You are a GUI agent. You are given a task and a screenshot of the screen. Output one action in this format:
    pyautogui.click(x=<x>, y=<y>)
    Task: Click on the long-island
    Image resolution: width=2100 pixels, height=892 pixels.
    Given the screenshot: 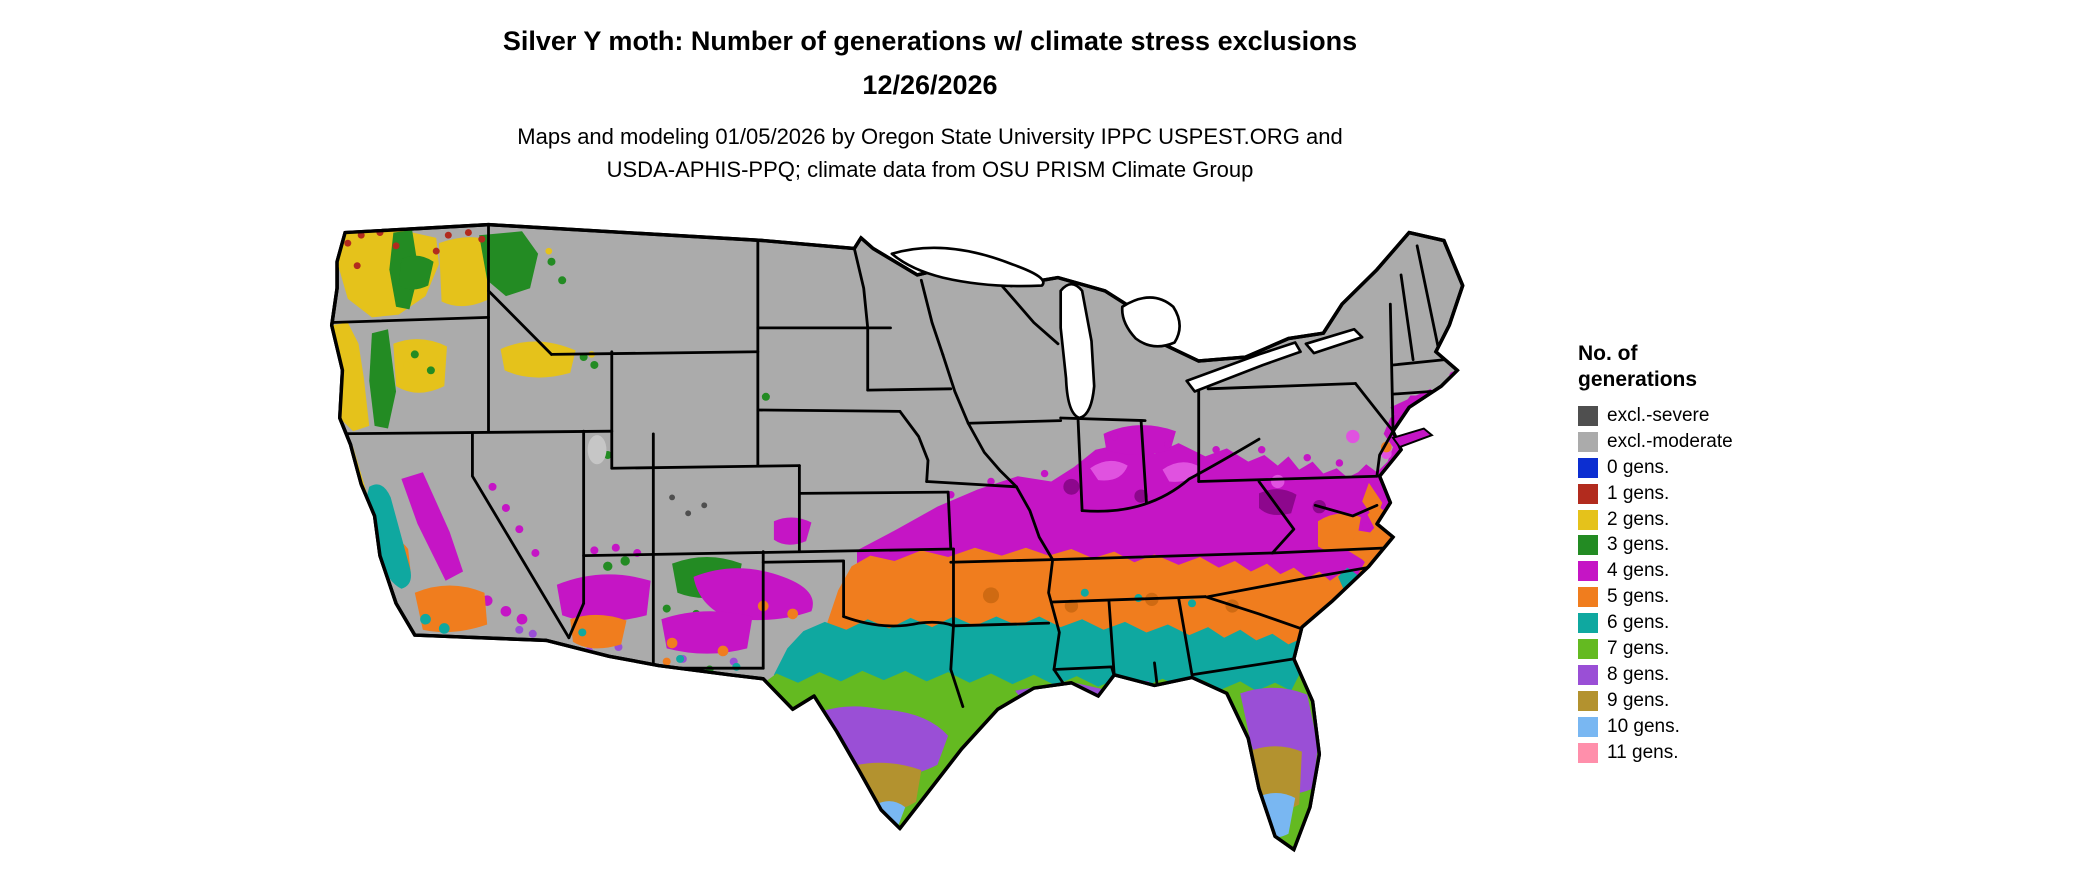 What is the action you would take?
    pyautogui.click(x=1412, y=438)
    